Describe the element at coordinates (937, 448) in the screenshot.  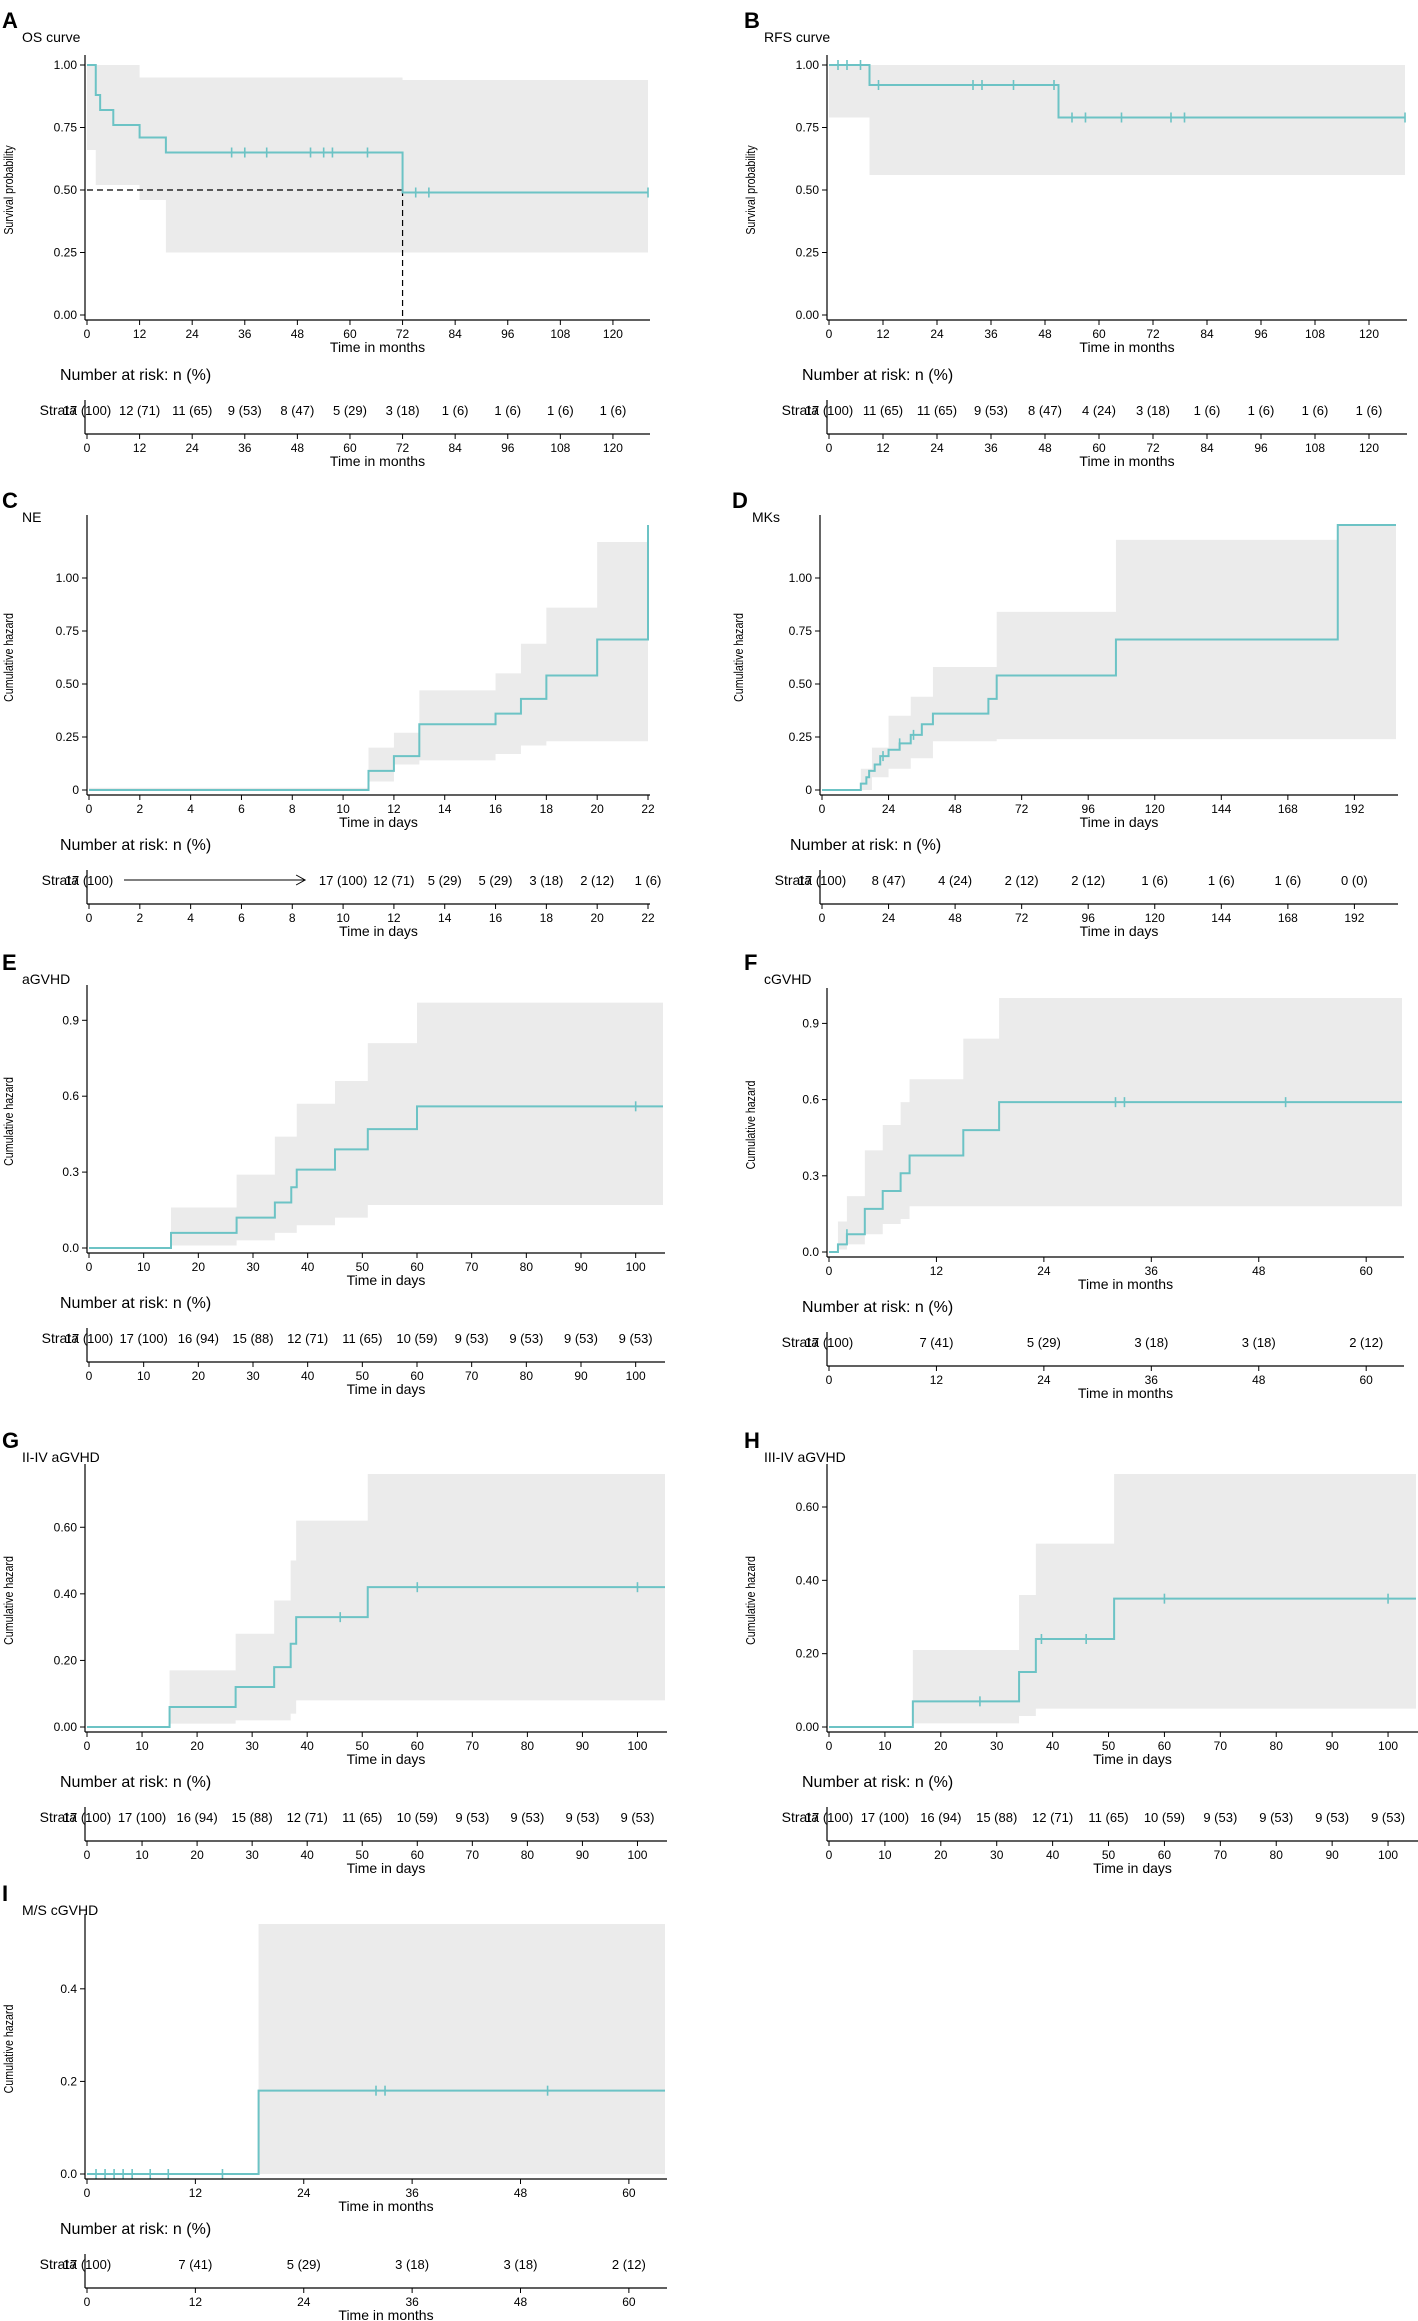
I see `risk-x-tick-label: 24` at that location.